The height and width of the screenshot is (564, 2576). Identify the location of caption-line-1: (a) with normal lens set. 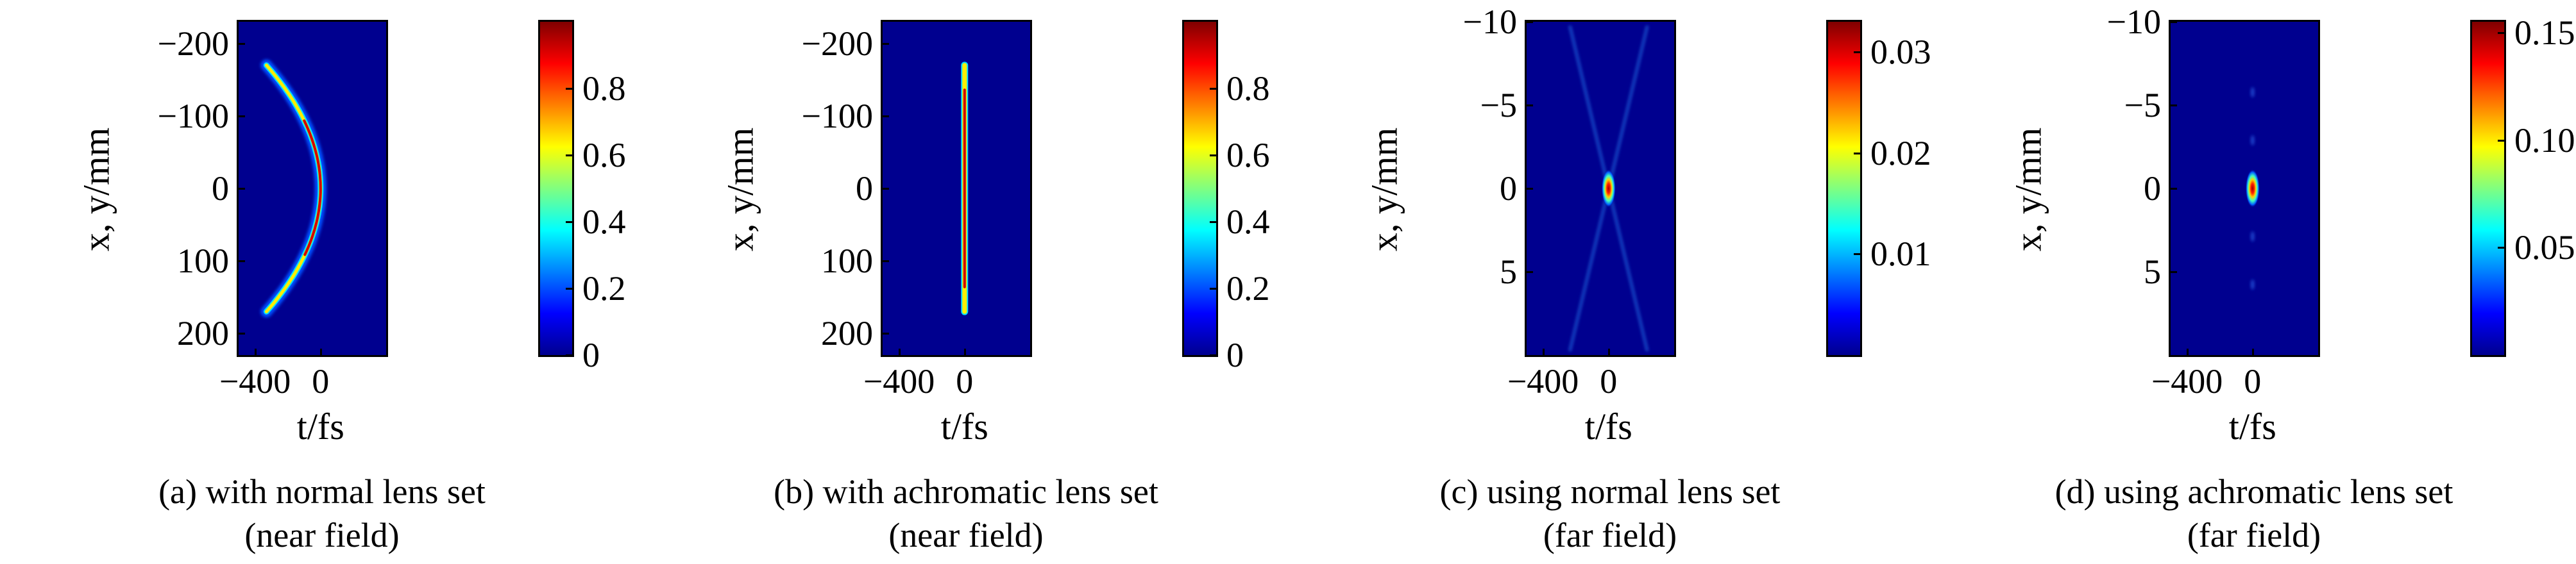
(322, 491).